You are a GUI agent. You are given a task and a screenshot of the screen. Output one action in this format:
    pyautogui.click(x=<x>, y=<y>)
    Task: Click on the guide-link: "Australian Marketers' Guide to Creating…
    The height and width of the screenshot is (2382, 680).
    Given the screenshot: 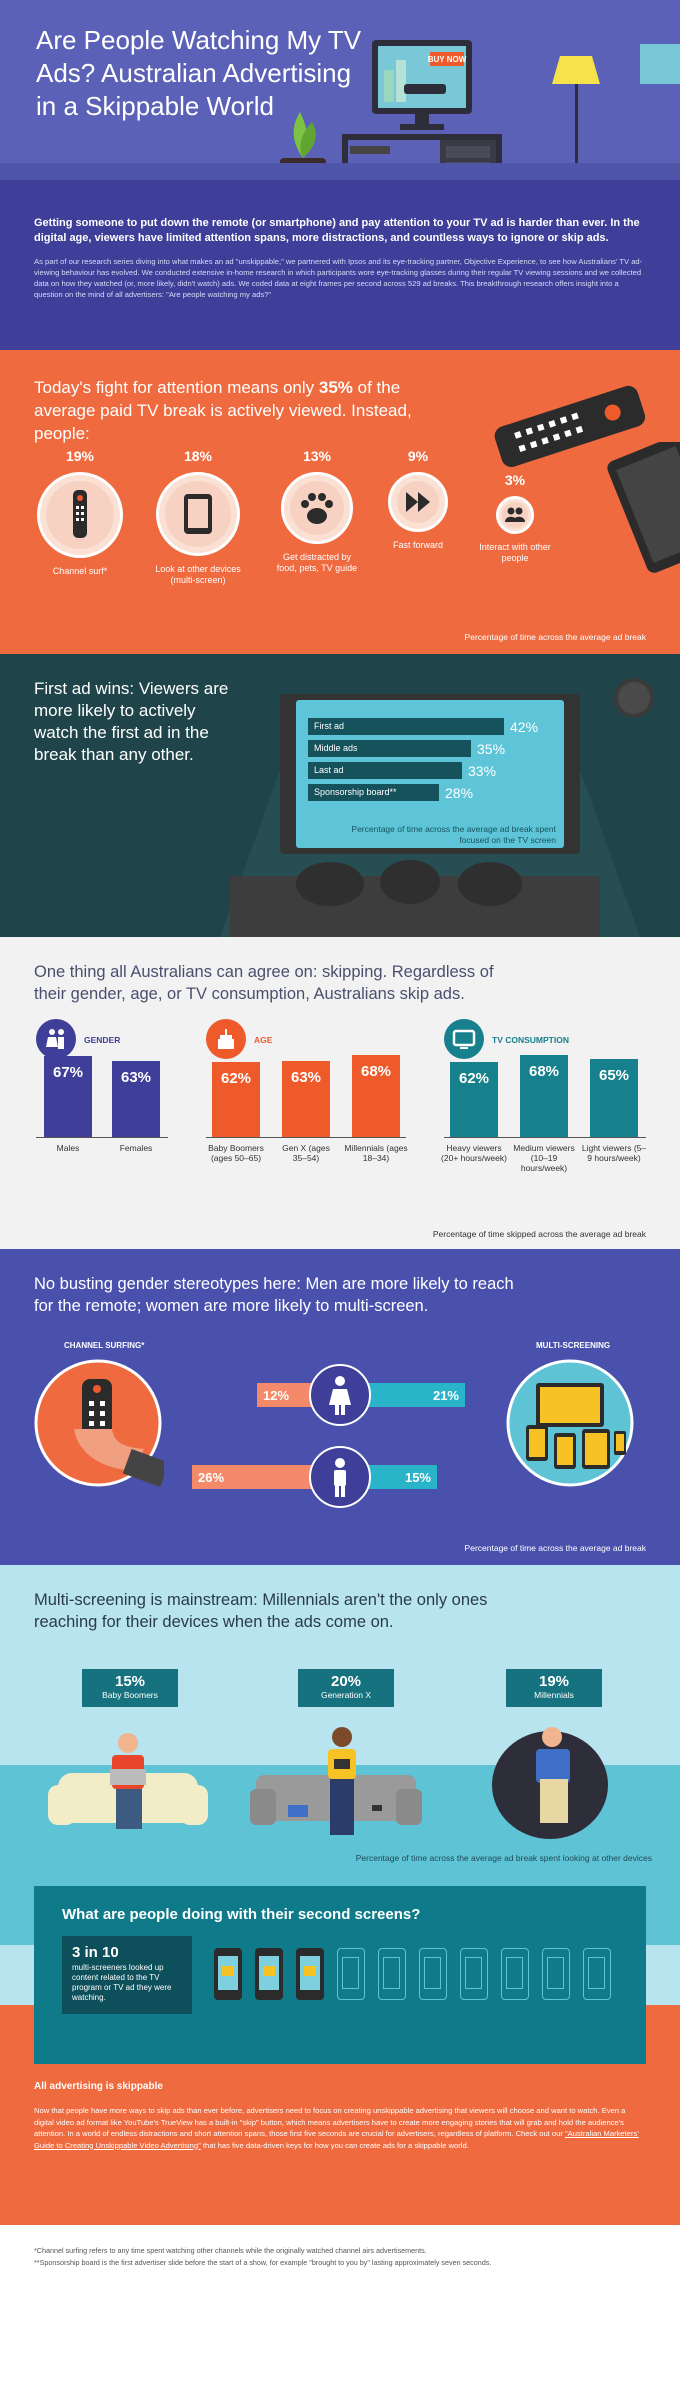 What is the action you would take?
    pyautogui.click(x=336, y=2139)
    